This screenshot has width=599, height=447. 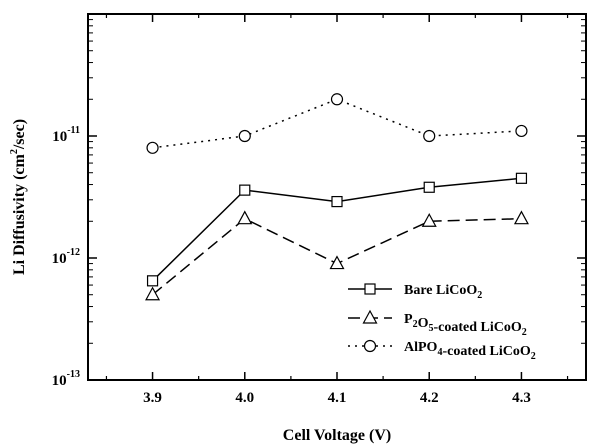 What do you see at coordinates (429, 398) in the screenshot?
I see `x-tick-label: 4.2` at bounding box center [429, 398].